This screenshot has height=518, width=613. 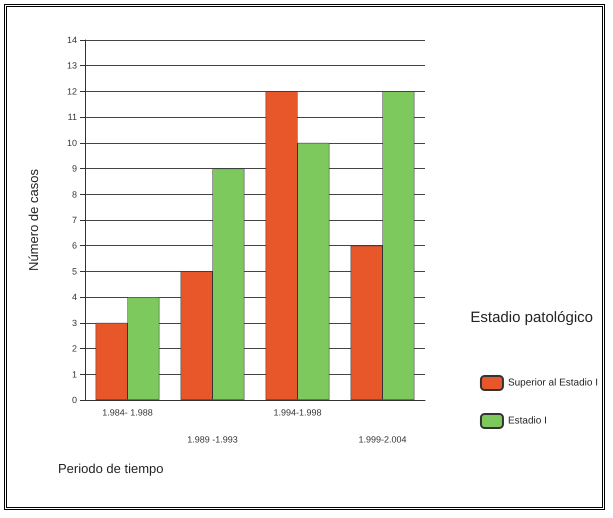 I want to click on y-tick-label: 2, so click(x=74, y=349).